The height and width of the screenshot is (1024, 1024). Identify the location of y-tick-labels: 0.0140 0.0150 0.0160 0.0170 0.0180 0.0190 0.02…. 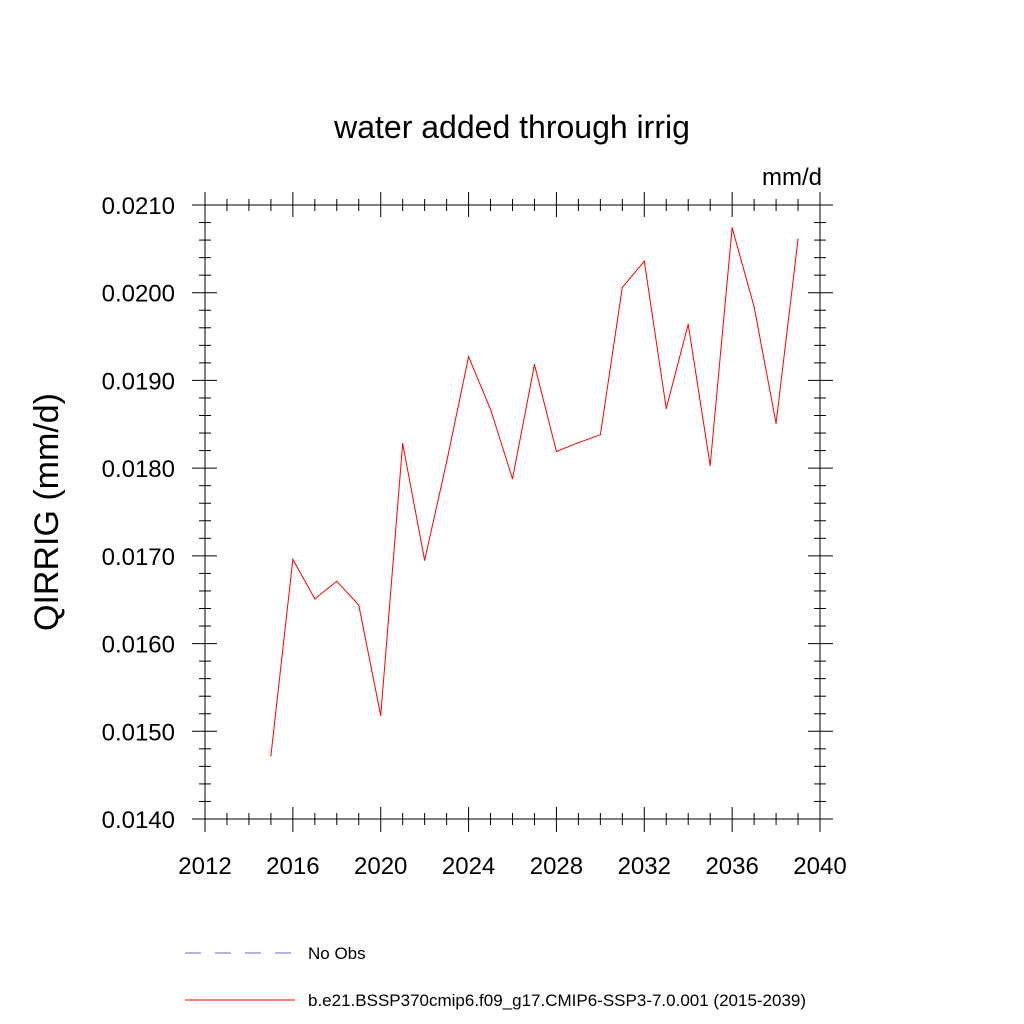
(138, 513).